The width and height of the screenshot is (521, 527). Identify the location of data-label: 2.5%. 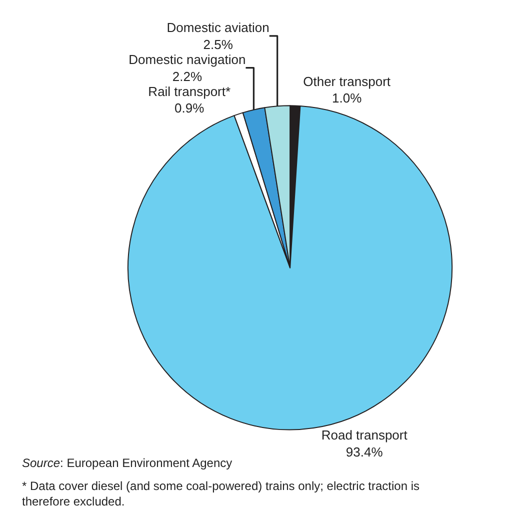
(218, 44).